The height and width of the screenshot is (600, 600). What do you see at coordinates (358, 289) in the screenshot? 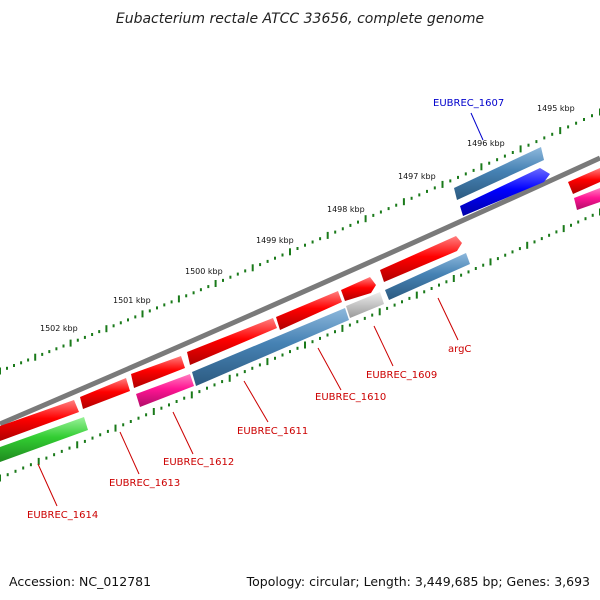
I see `gene-eubrec-1609-forward` at bounding box center [358, 289].